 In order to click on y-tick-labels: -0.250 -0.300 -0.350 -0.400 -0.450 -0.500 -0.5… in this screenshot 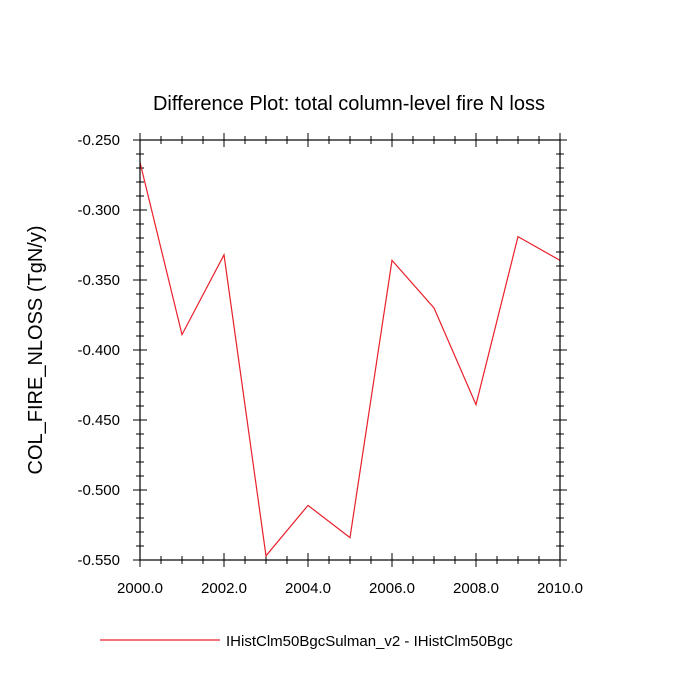, I will do `click(98, 350)`.